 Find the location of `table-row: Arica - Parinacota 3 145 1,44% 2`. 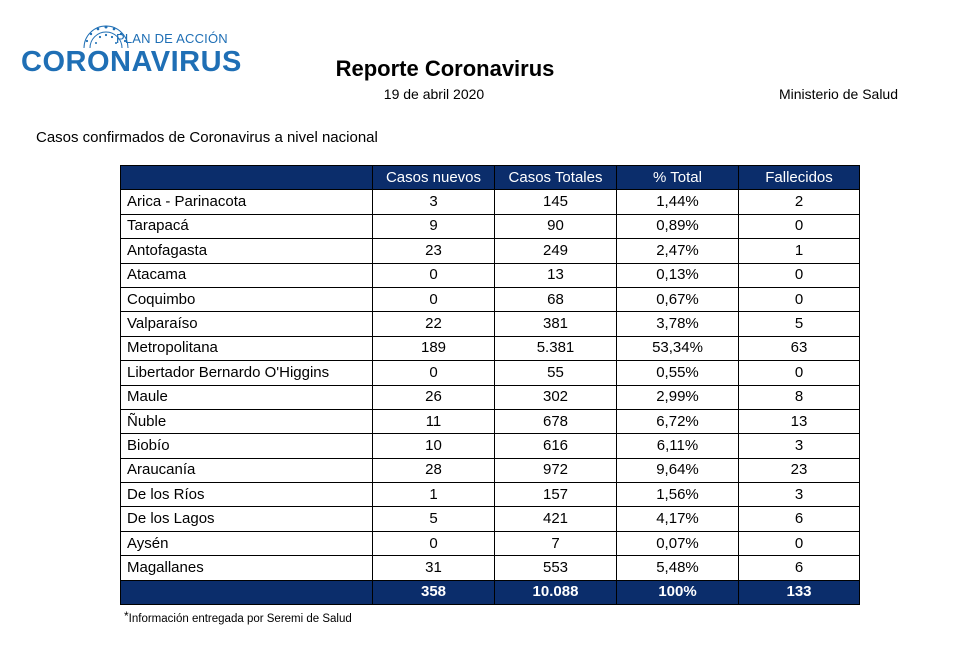

table-row: Arica - Parinacota 3 145 1,44% 2 is located at coordinates (490, 202).